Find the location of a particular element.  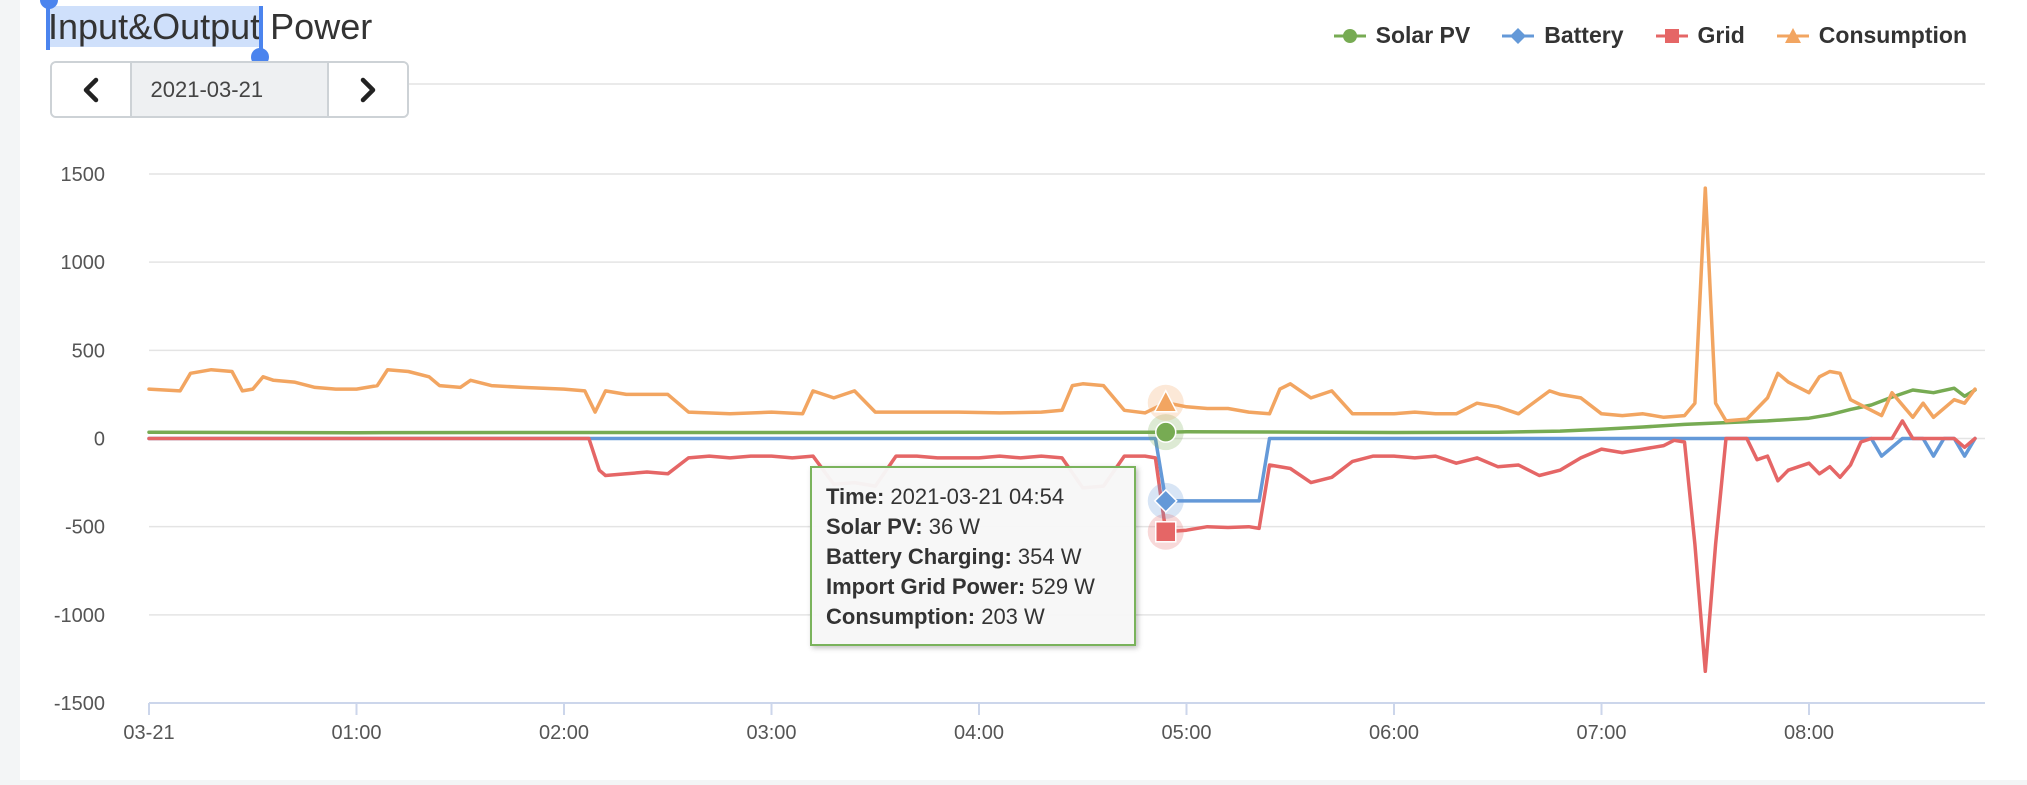

selected-title-text: Input&Output is located at coordinates (154, 26).